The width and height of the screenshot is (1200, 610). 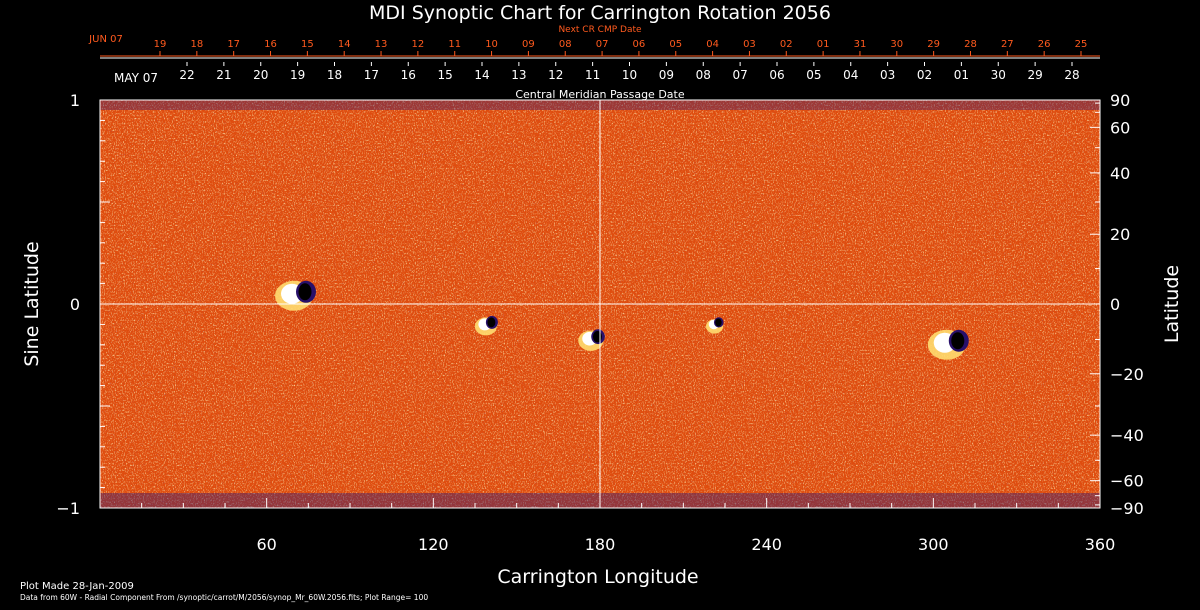 What do you see at coordinates (1100, 544) in the screenshot?
I see `x-tick-label: 360` at bounding box center [1100, 544].